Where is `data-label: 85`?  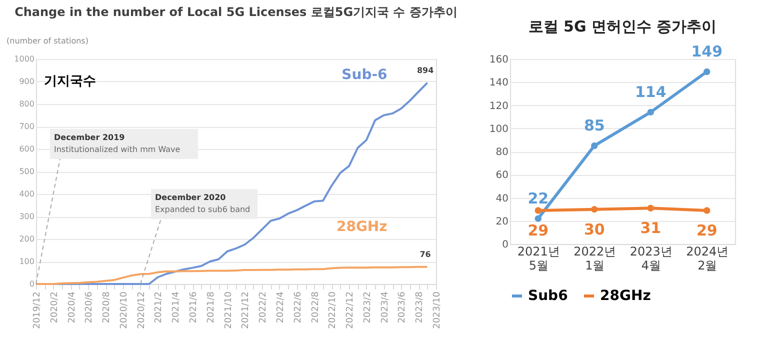 data-label: 85 is located at coordinates (594, 125).